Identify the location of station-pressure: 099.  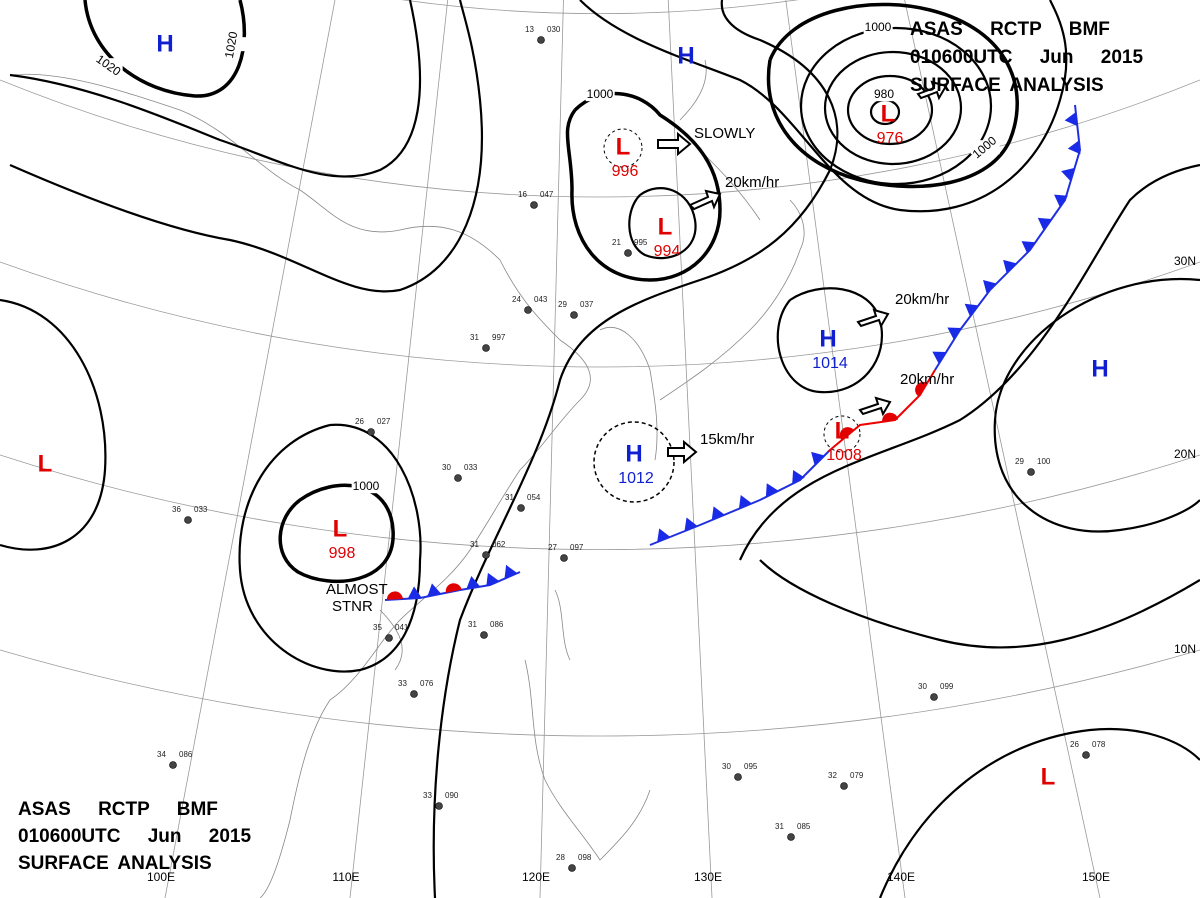
(947, 686).